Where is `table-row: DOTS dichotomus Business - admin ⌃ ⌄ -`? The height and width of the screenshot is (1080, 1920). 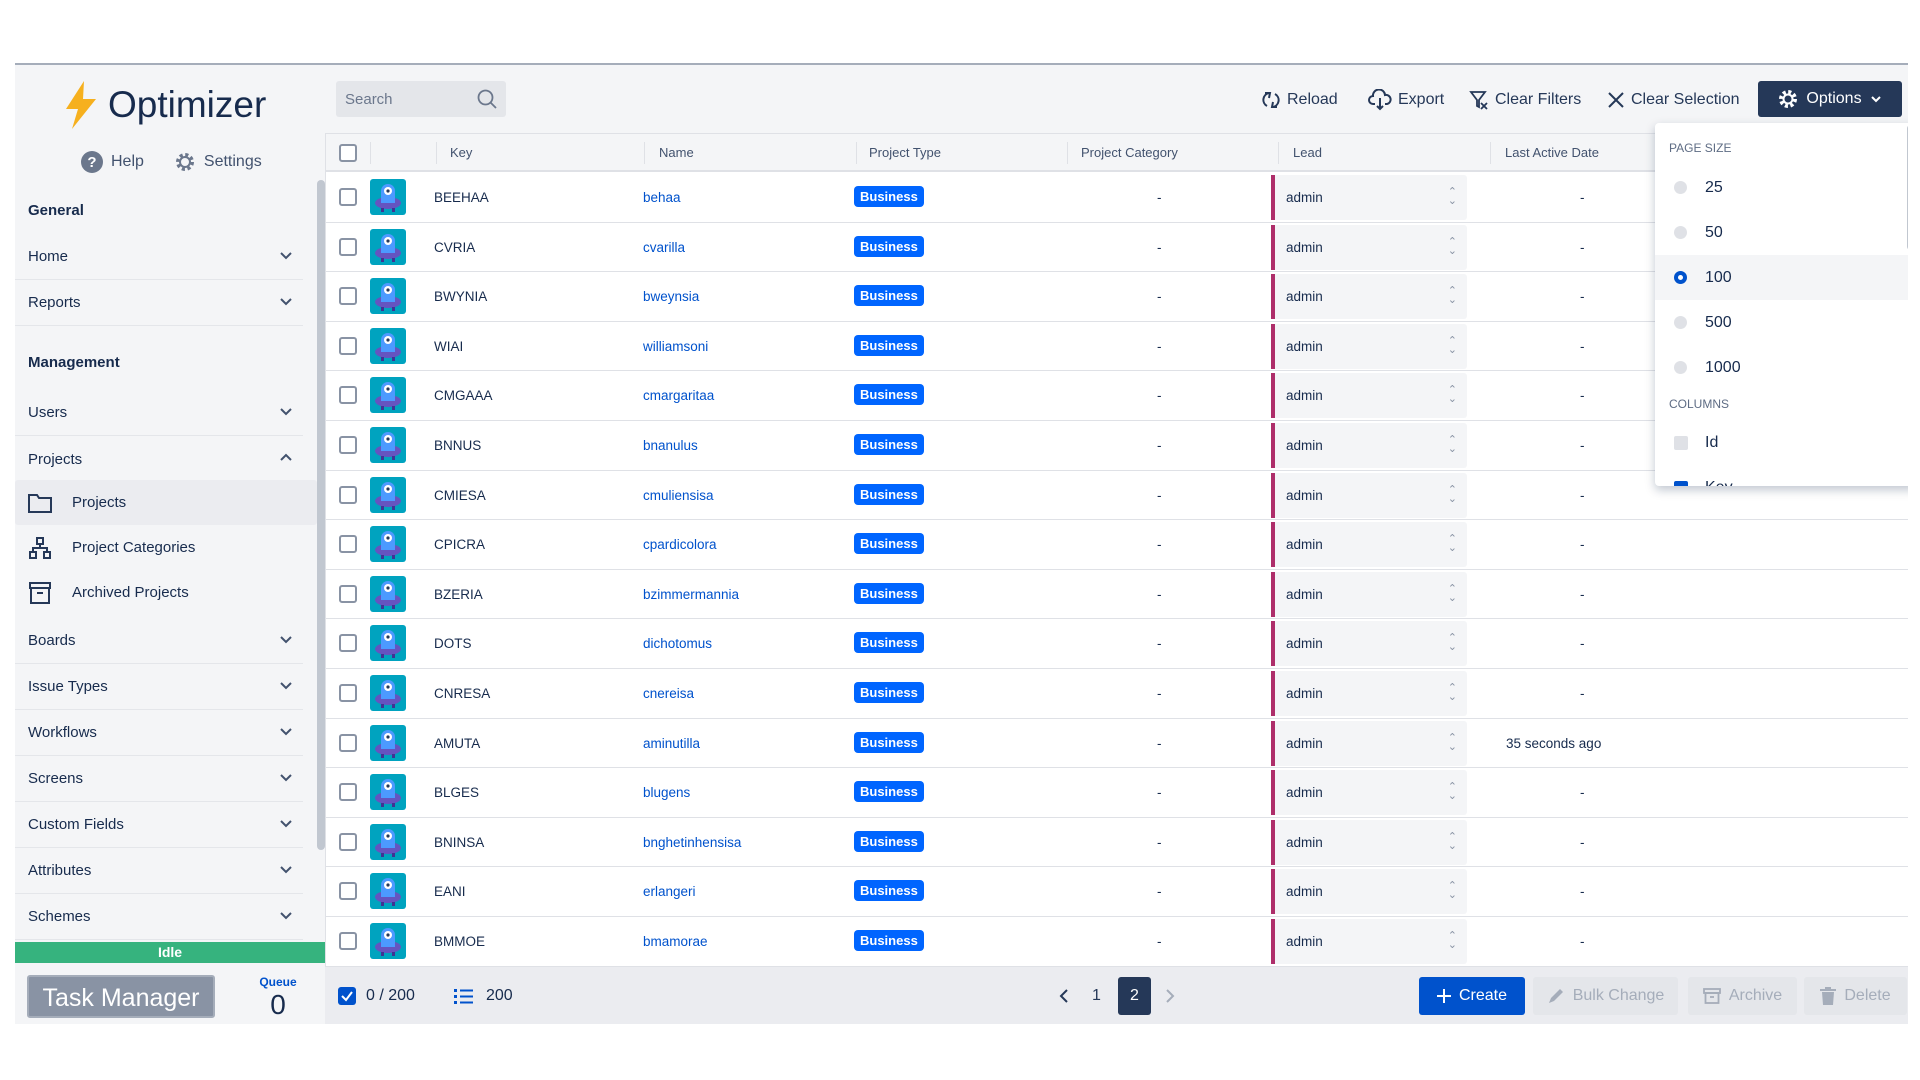 table-row: DOTS dichotomus Business - admin ⌃ ⌄ - is located at coordinates (1117, 644).